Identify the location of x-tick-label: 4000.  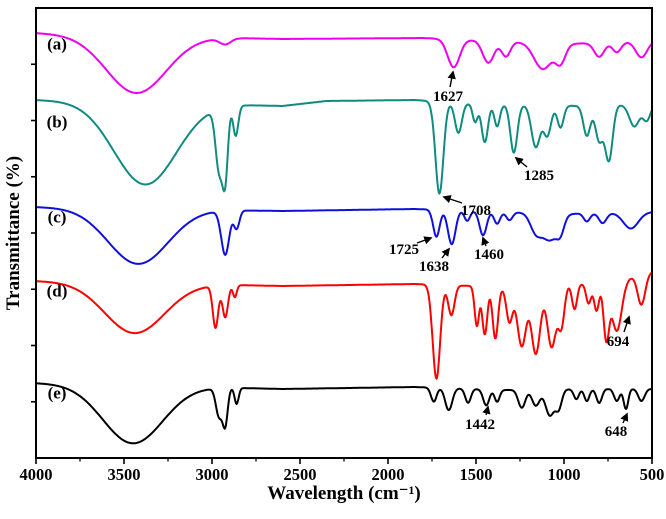
(36, 474).